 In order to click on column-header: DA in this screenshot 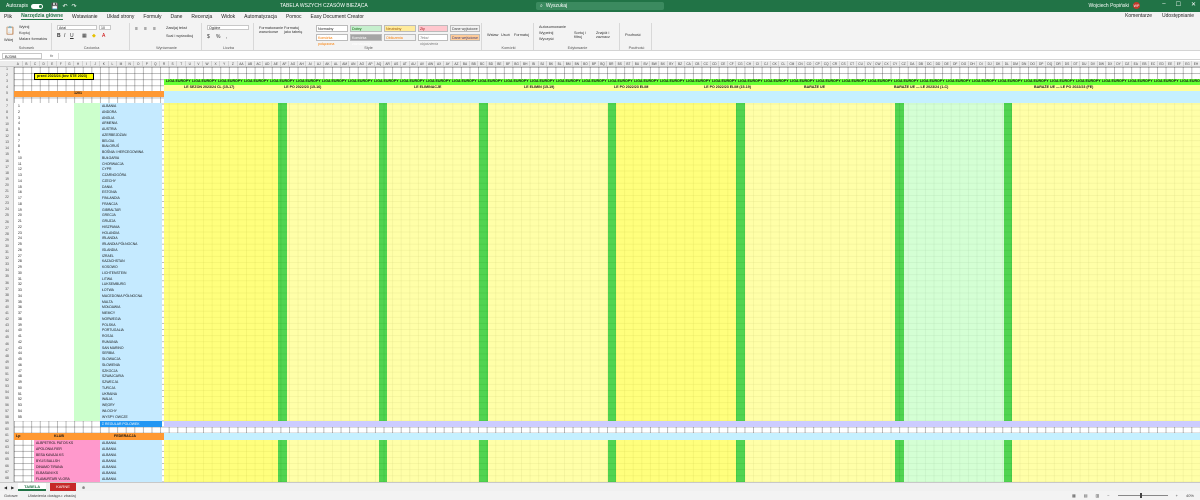, I will do `click(912, 63)`.